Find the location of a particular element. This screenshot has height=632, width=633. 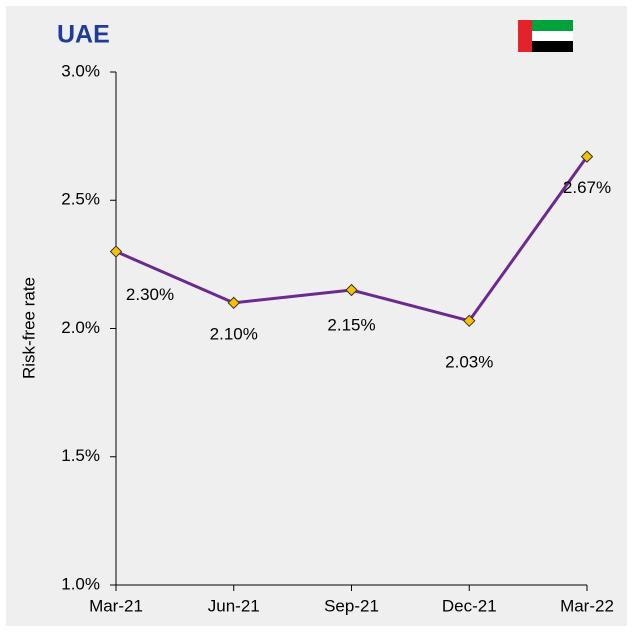

y-tick-label: 1.0% is located at coordinates (80, 583).